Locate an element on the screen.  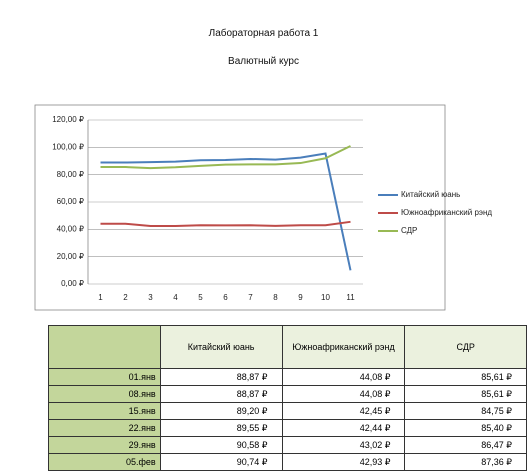
table-cell: 89,20 ₽ is located at coordinates (221, 411).